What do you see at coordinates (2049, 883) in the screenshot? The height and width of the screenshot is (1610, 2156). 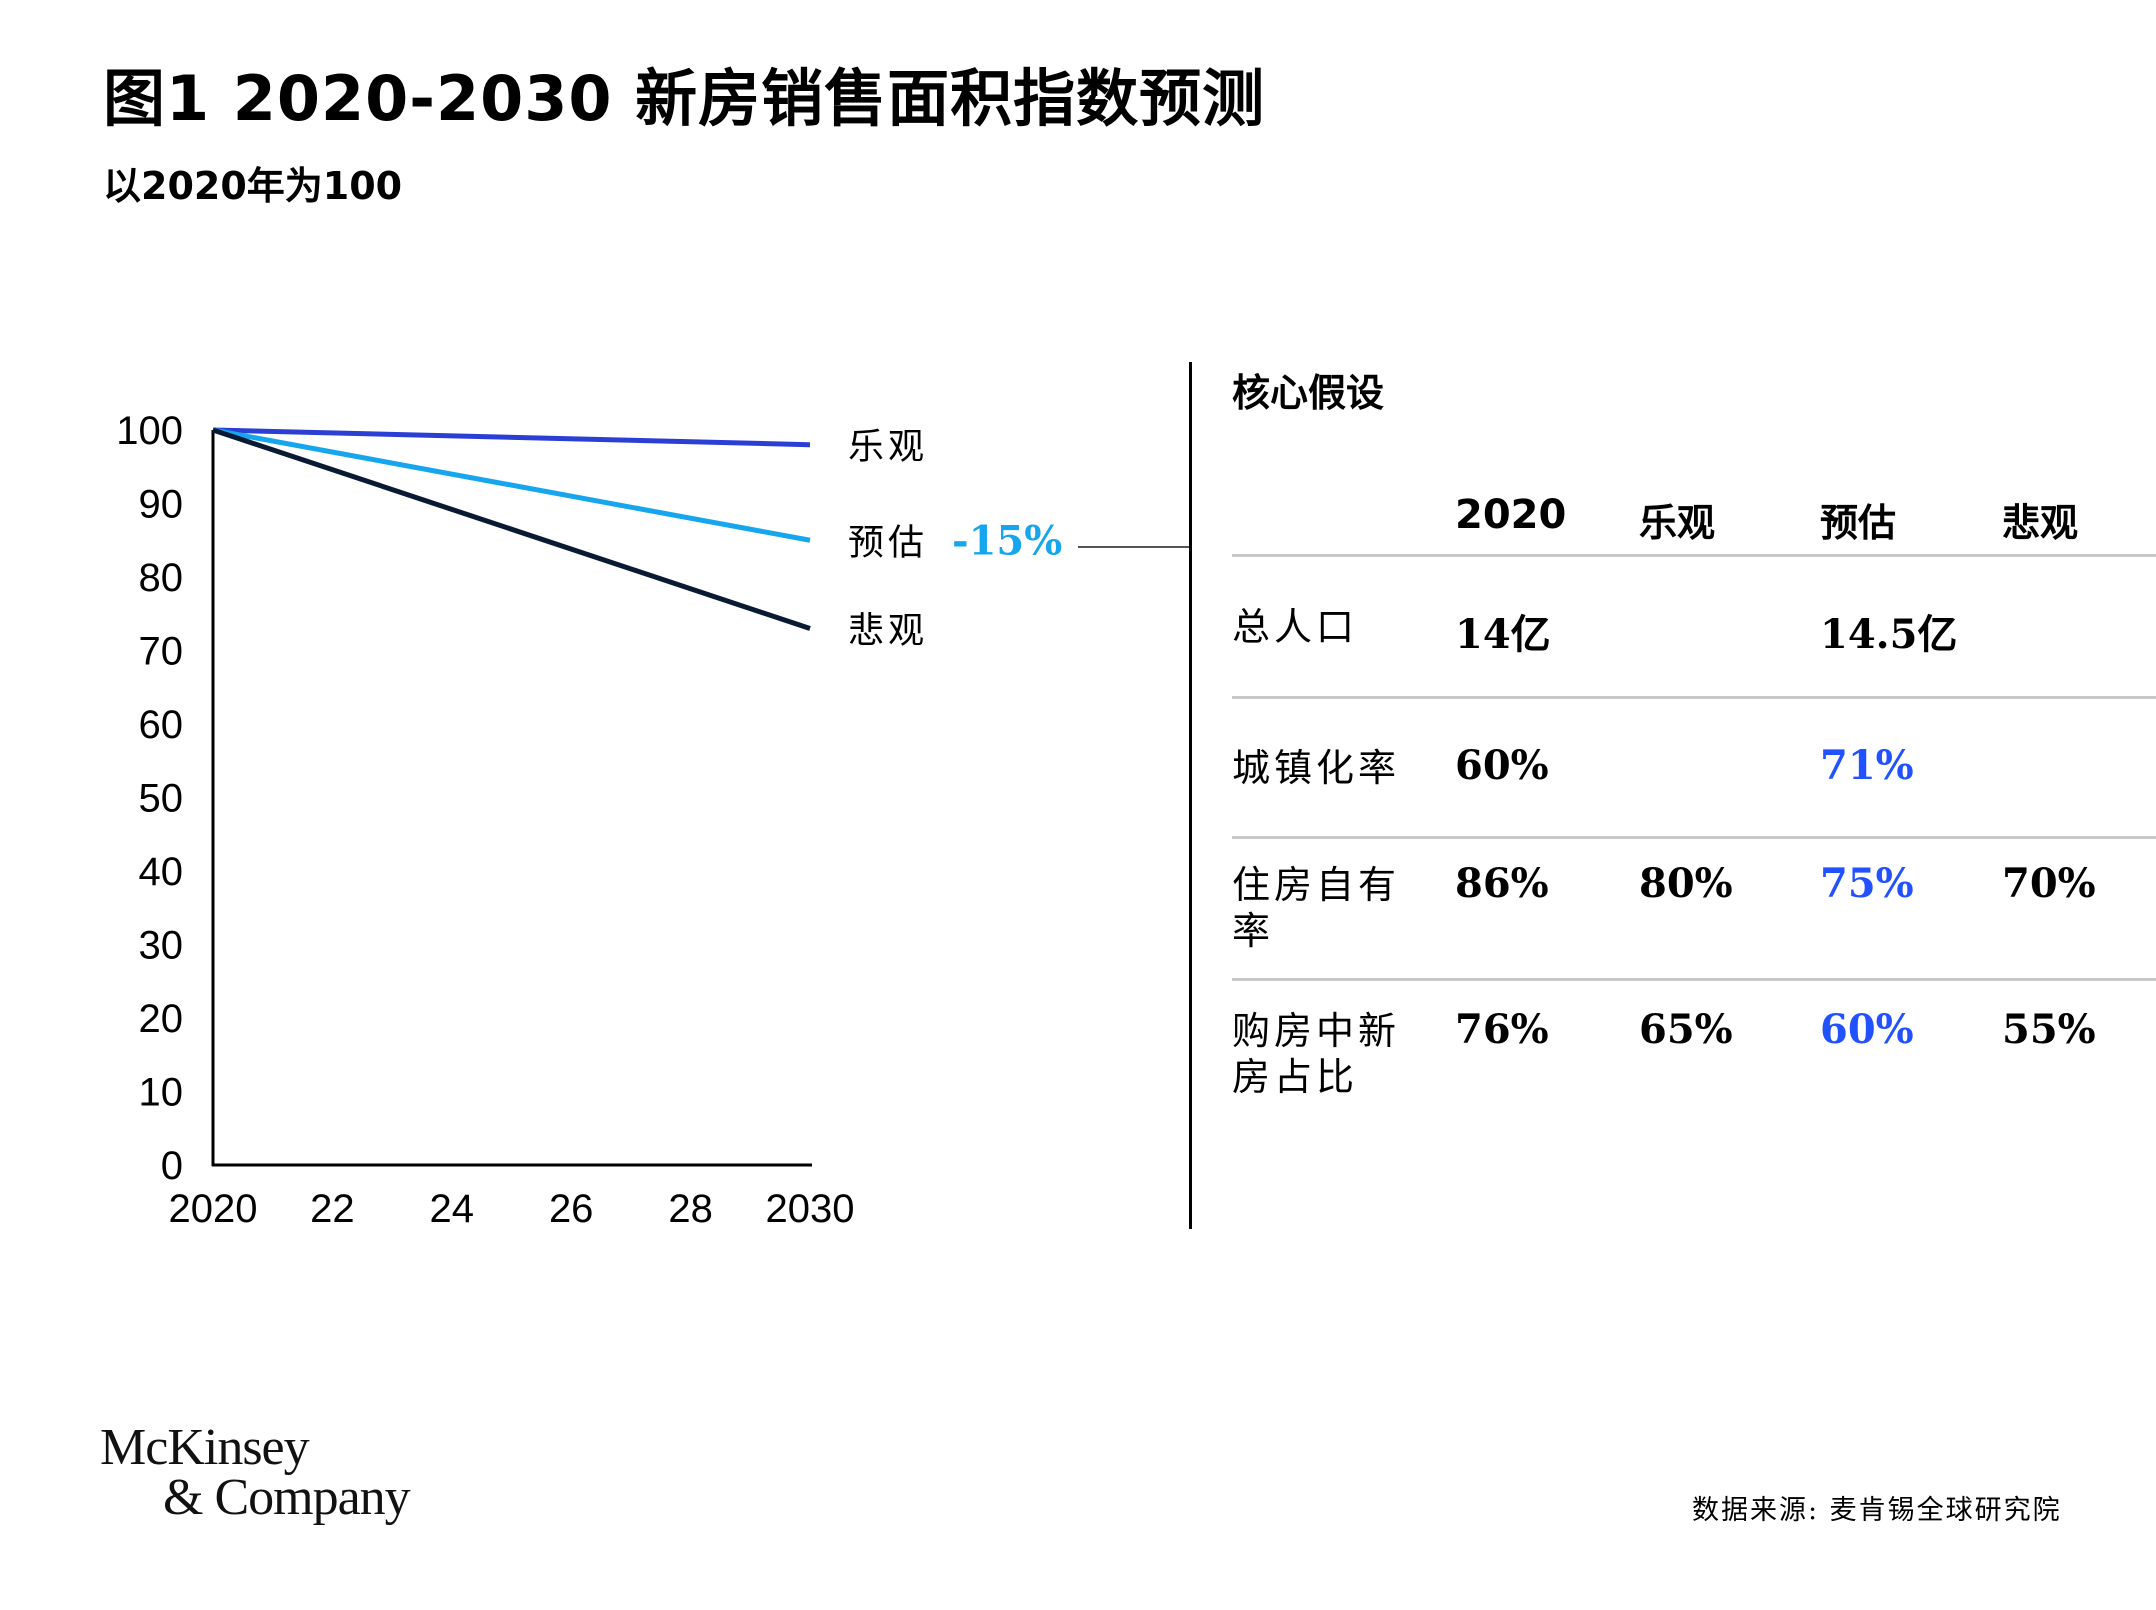 I see `cell-homeownership-pessimistic: 70%` at bounding box center [2049, 883].